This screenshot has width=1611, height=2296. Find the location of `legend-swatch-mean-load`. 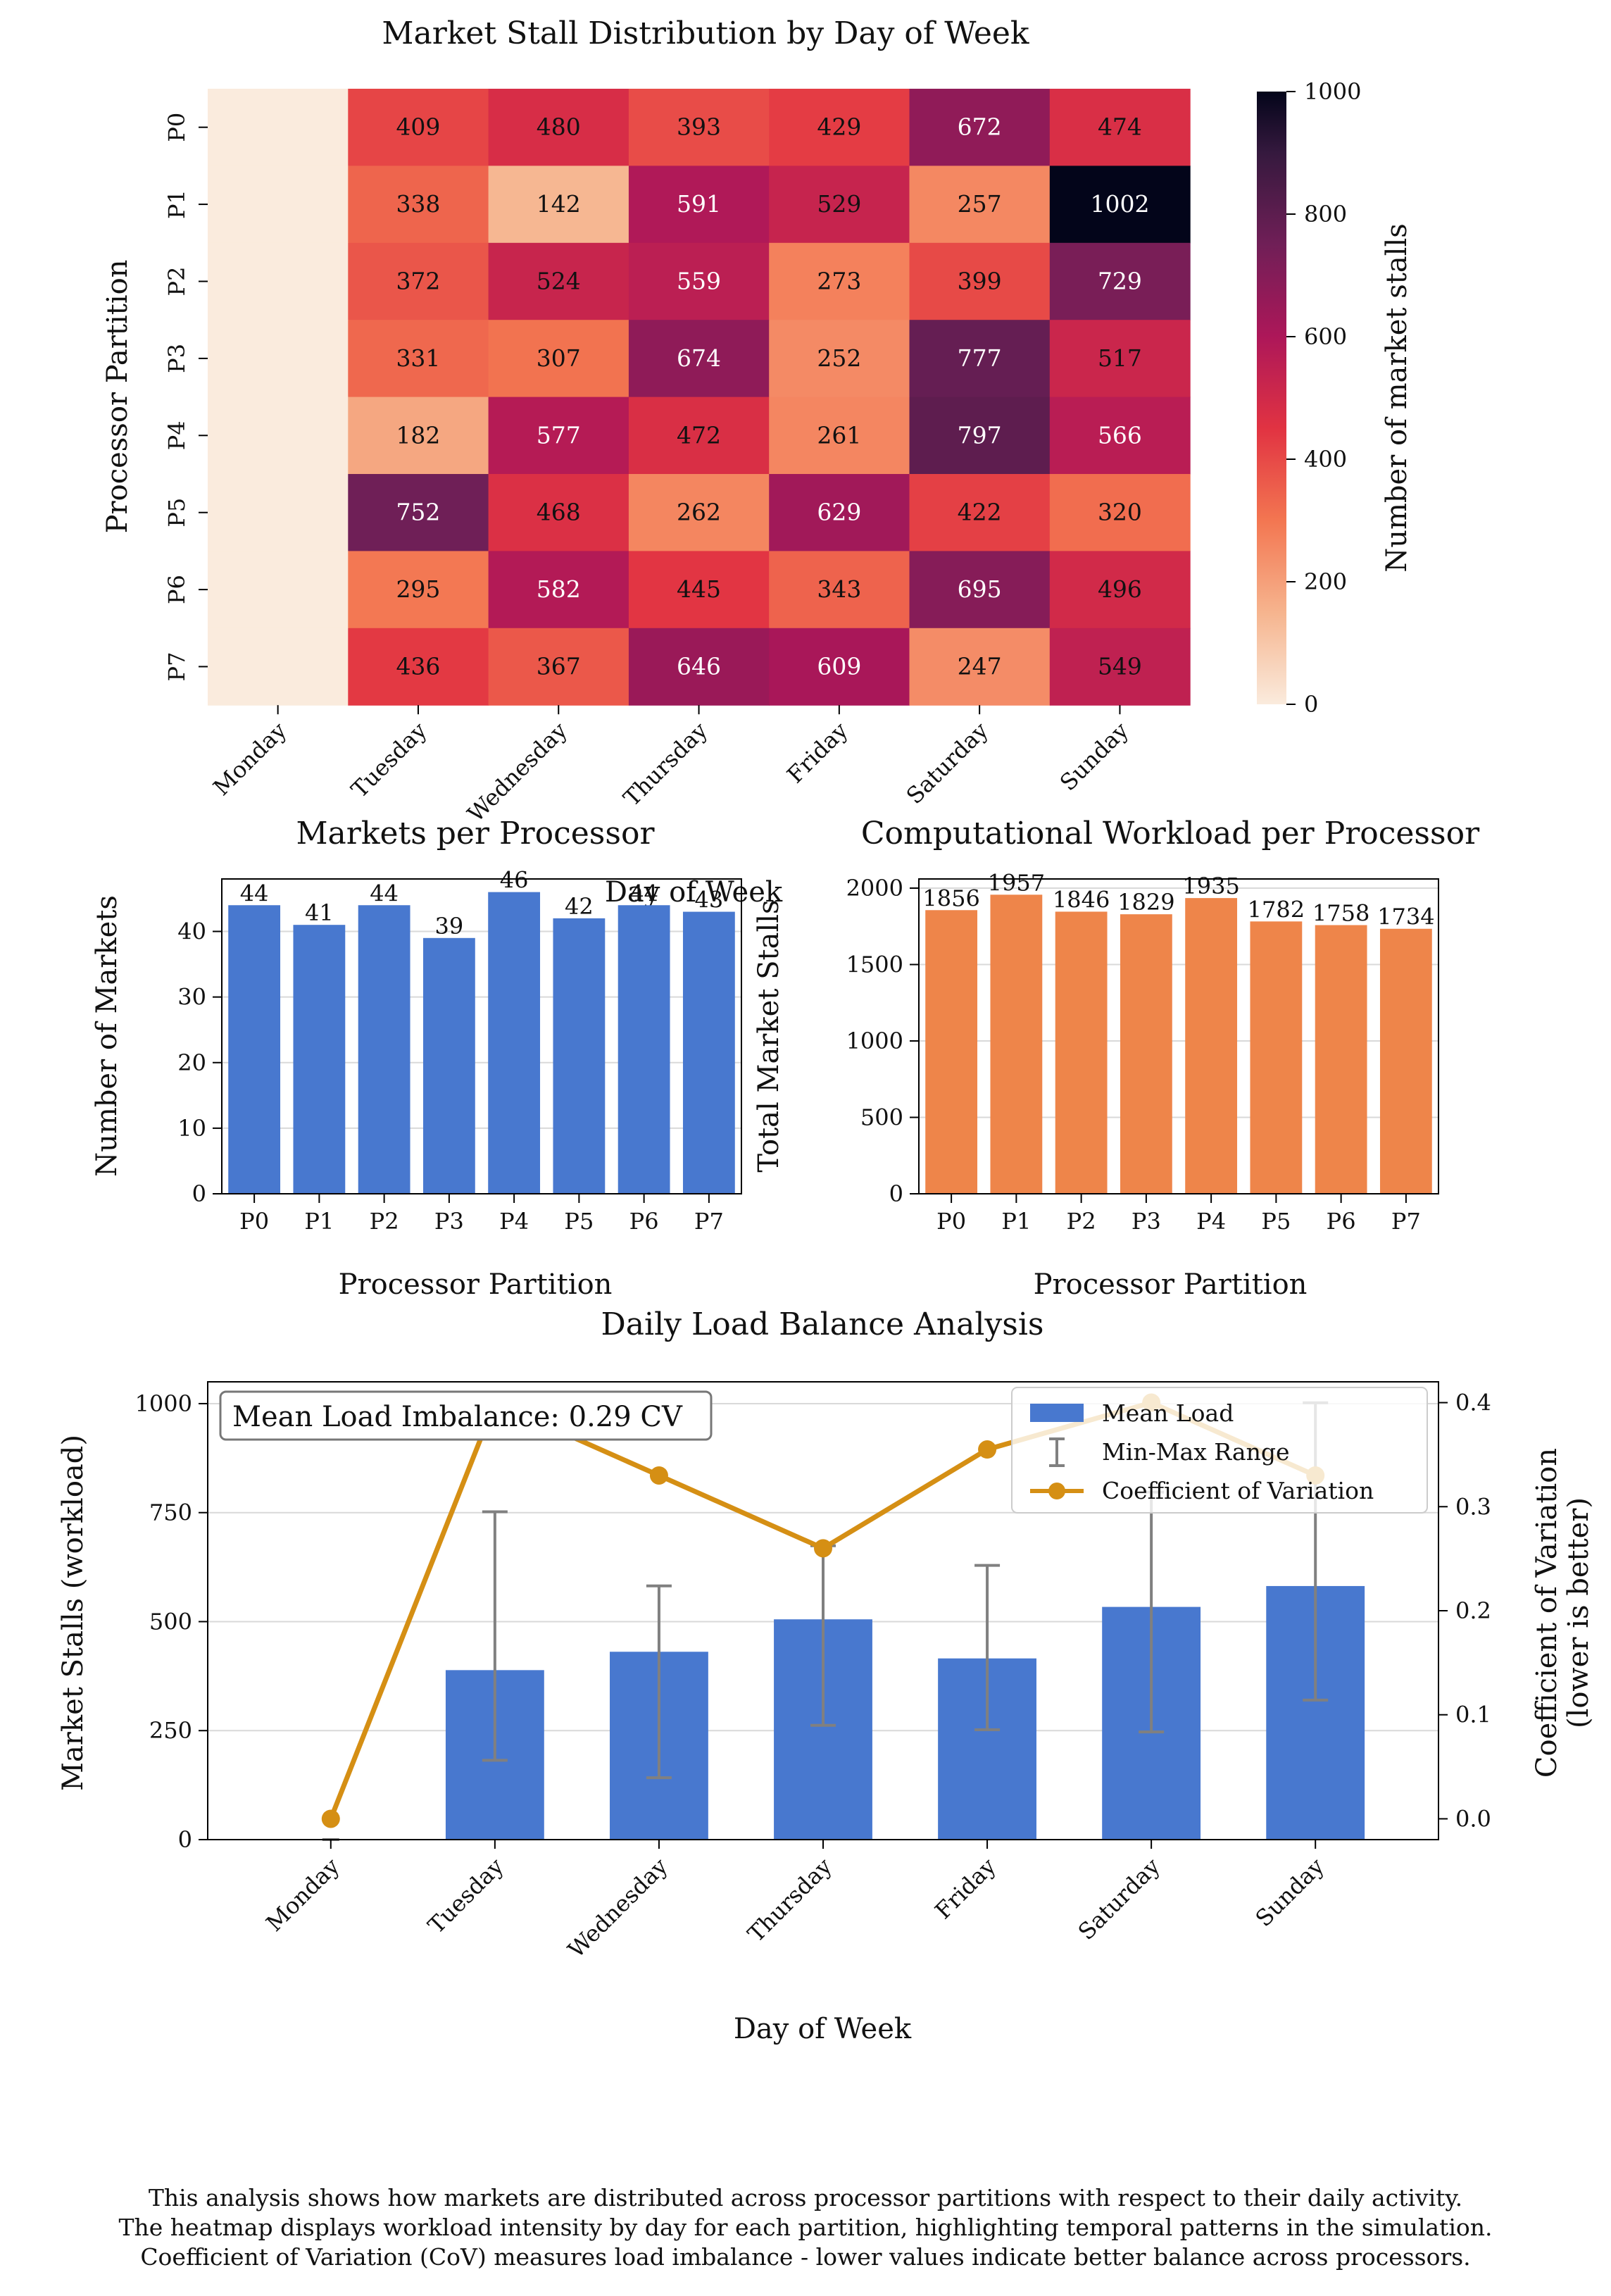

legend-swatch-mean-load is located at coordinates (1057, 1413).